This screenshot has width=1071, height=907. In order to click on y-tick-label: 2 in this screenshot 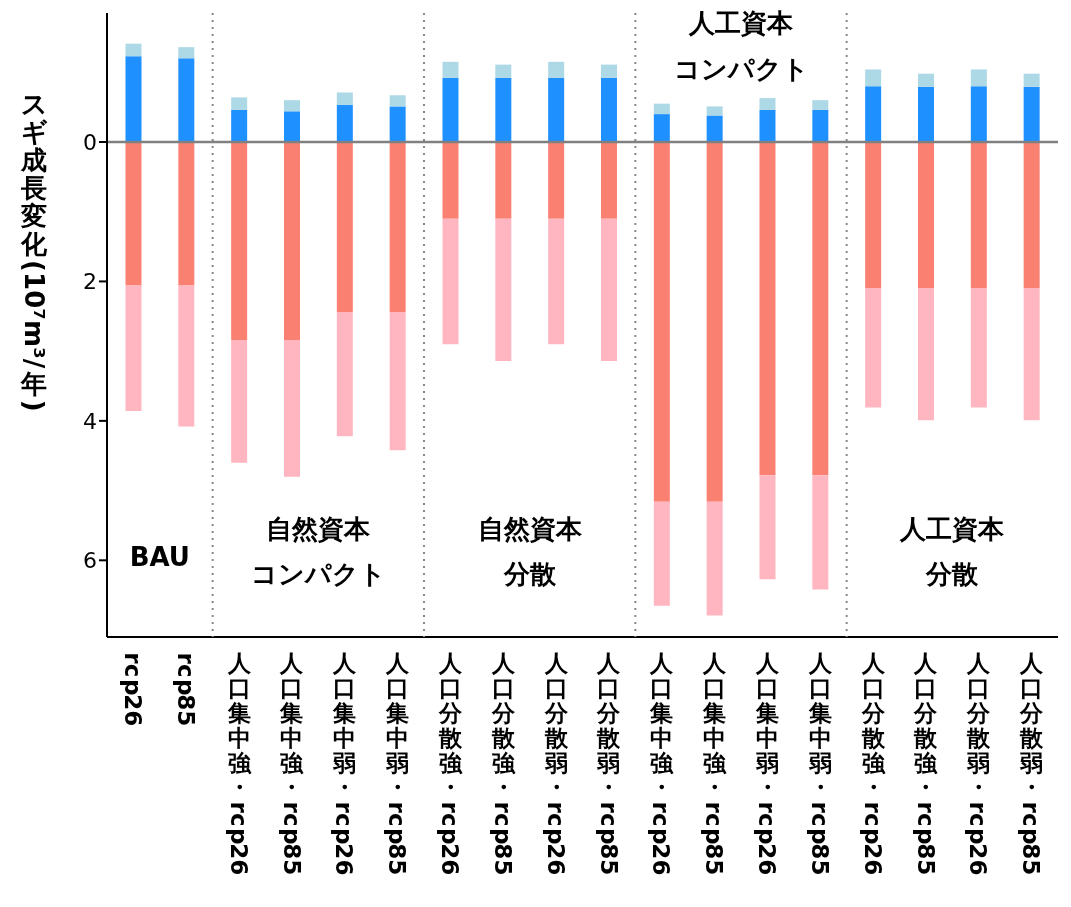, I will do `click(90, 282)`.